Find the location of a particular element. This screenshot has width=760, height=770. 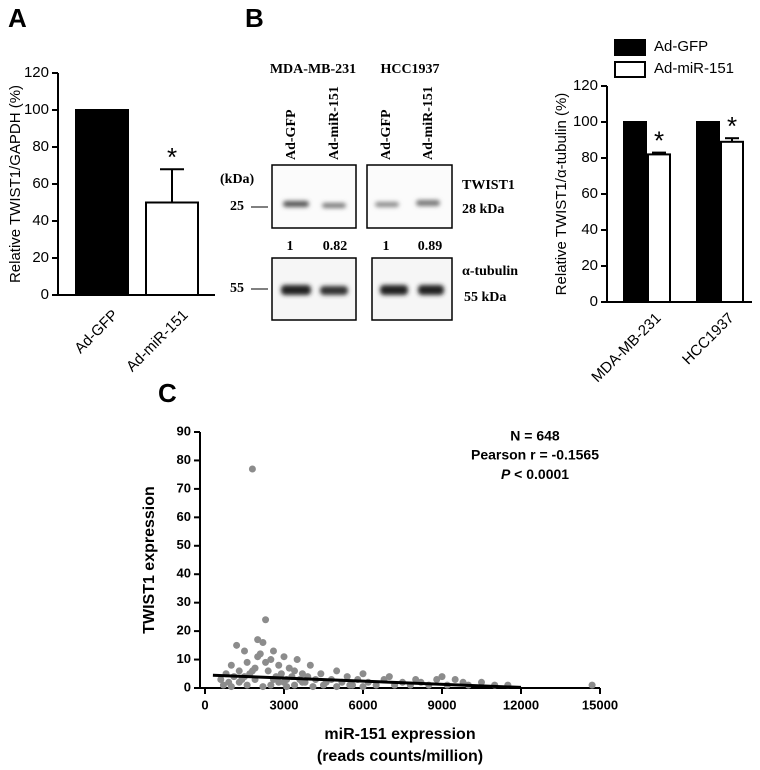

x-tick-label: 0 is located at coordinates (204, 704).